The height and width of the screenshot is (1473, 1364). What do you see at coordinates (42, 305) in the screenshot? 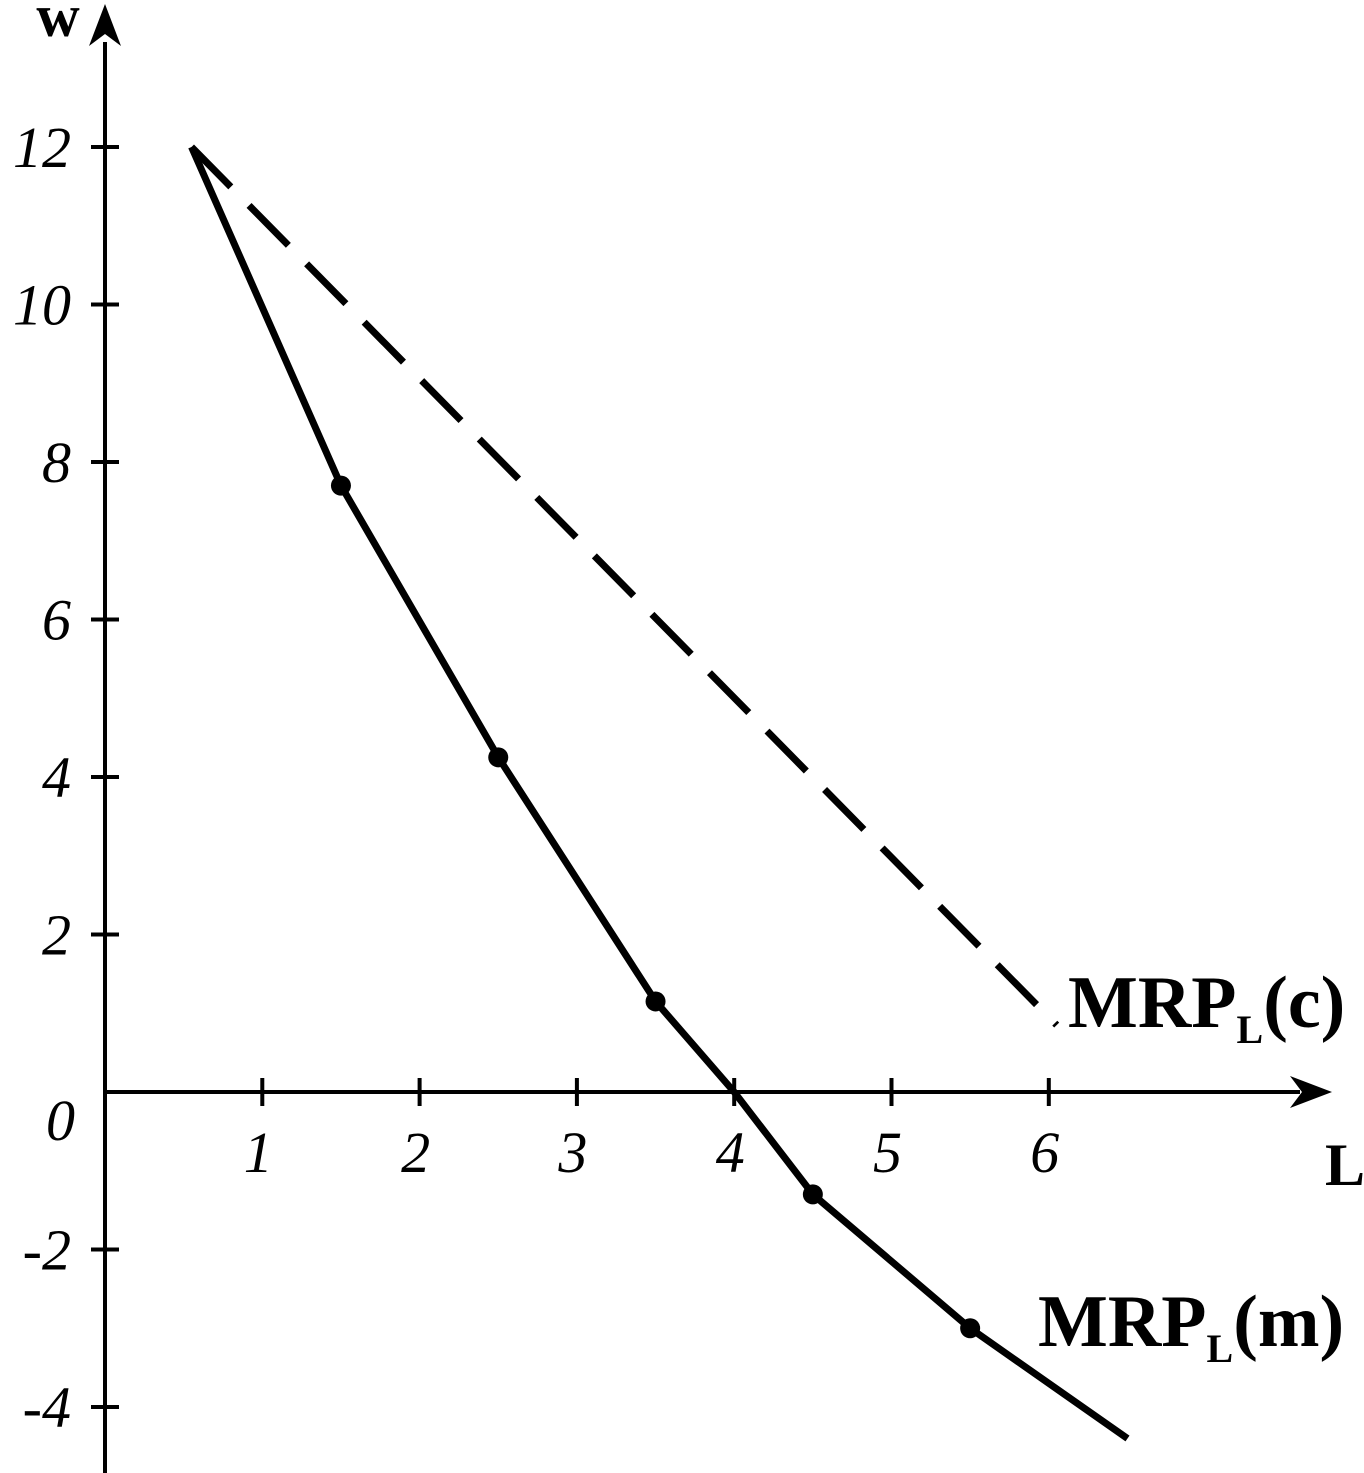
I see `y-tick-label: 10` at bounding box center [42, 305].